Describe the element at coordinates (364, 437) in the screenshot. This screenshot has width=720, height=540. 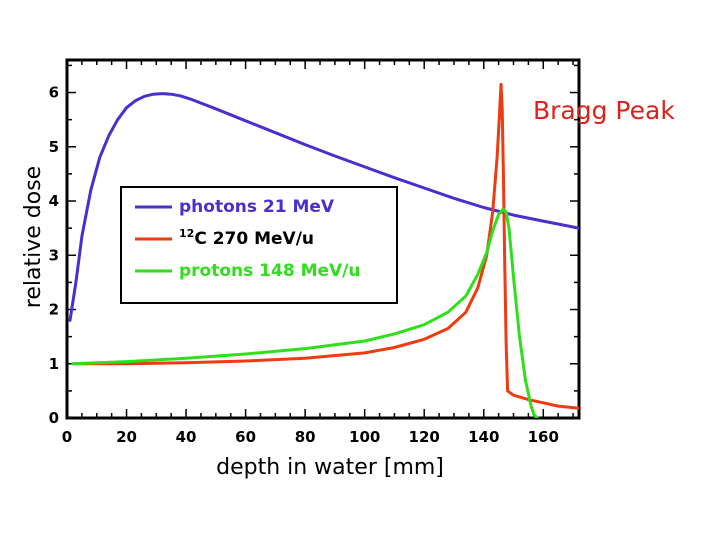
I see `x-tick-label: 100` at that location.